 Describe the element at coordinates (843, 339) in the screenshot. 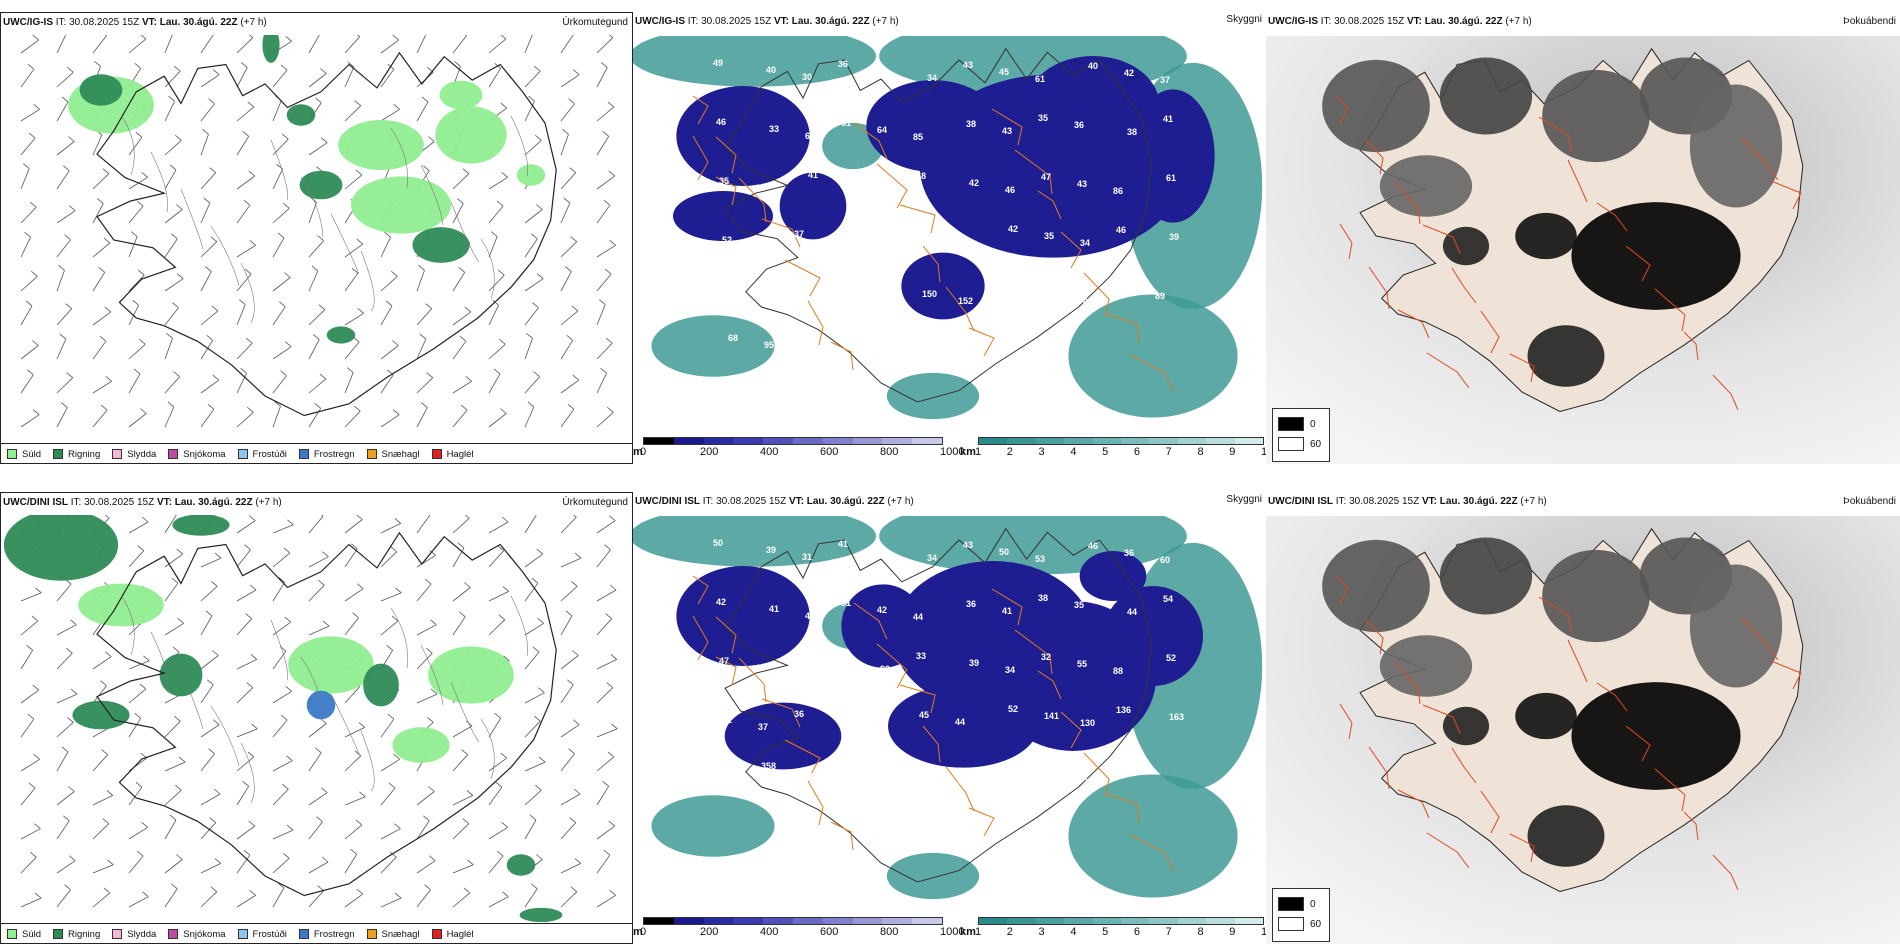

I see `cloud-base-label: 110` at that location.